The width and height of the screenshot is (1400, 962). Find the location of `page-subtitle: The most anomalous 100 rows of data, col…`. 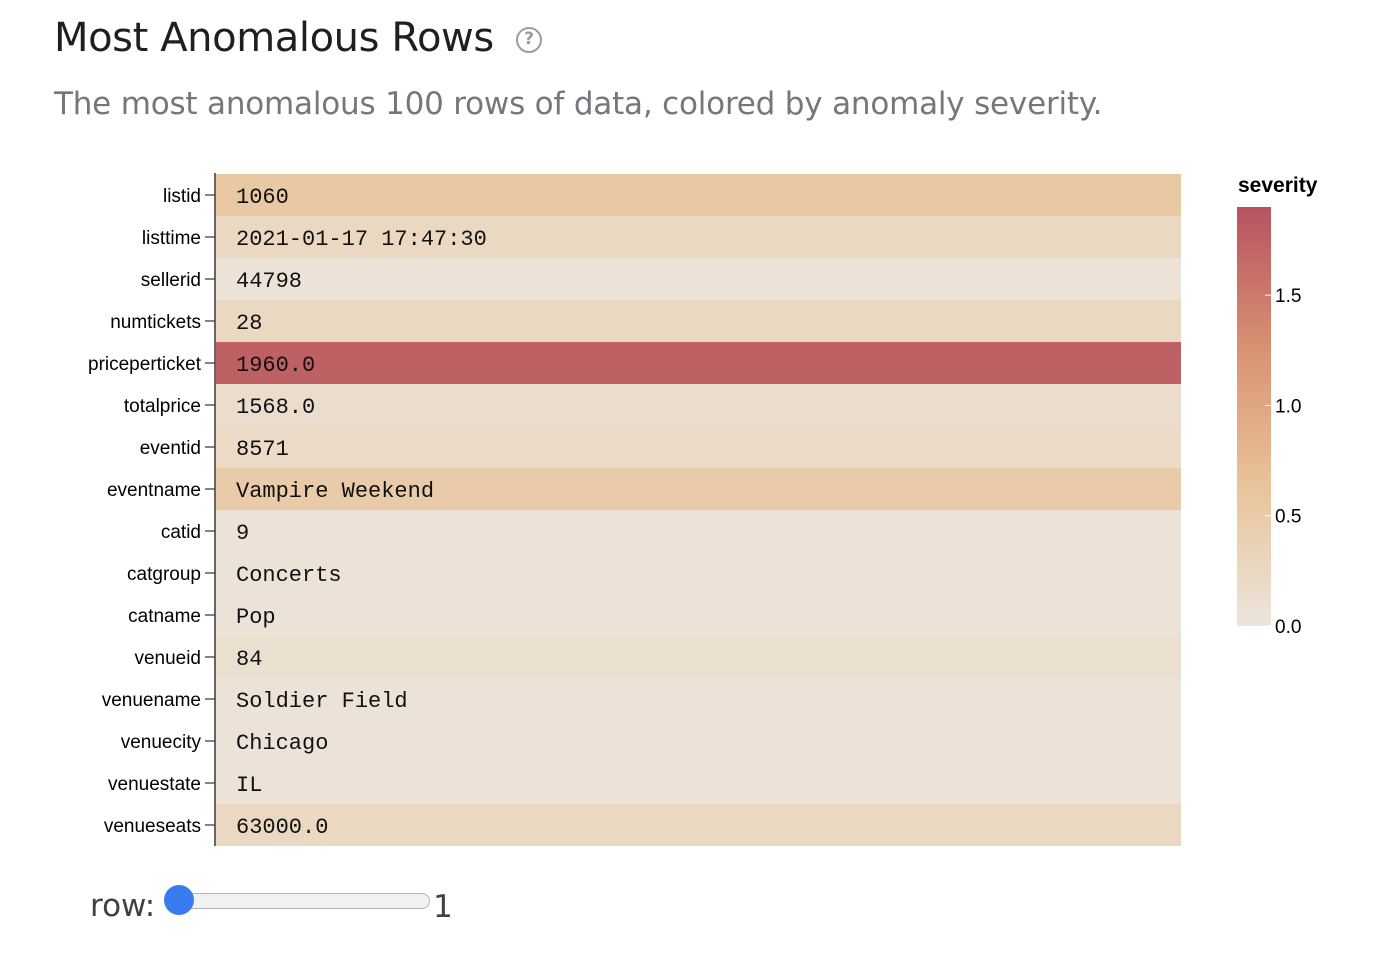

page-subtitle: The most anomalous 100 rows of data, col… is located at coordinates (578, 104).